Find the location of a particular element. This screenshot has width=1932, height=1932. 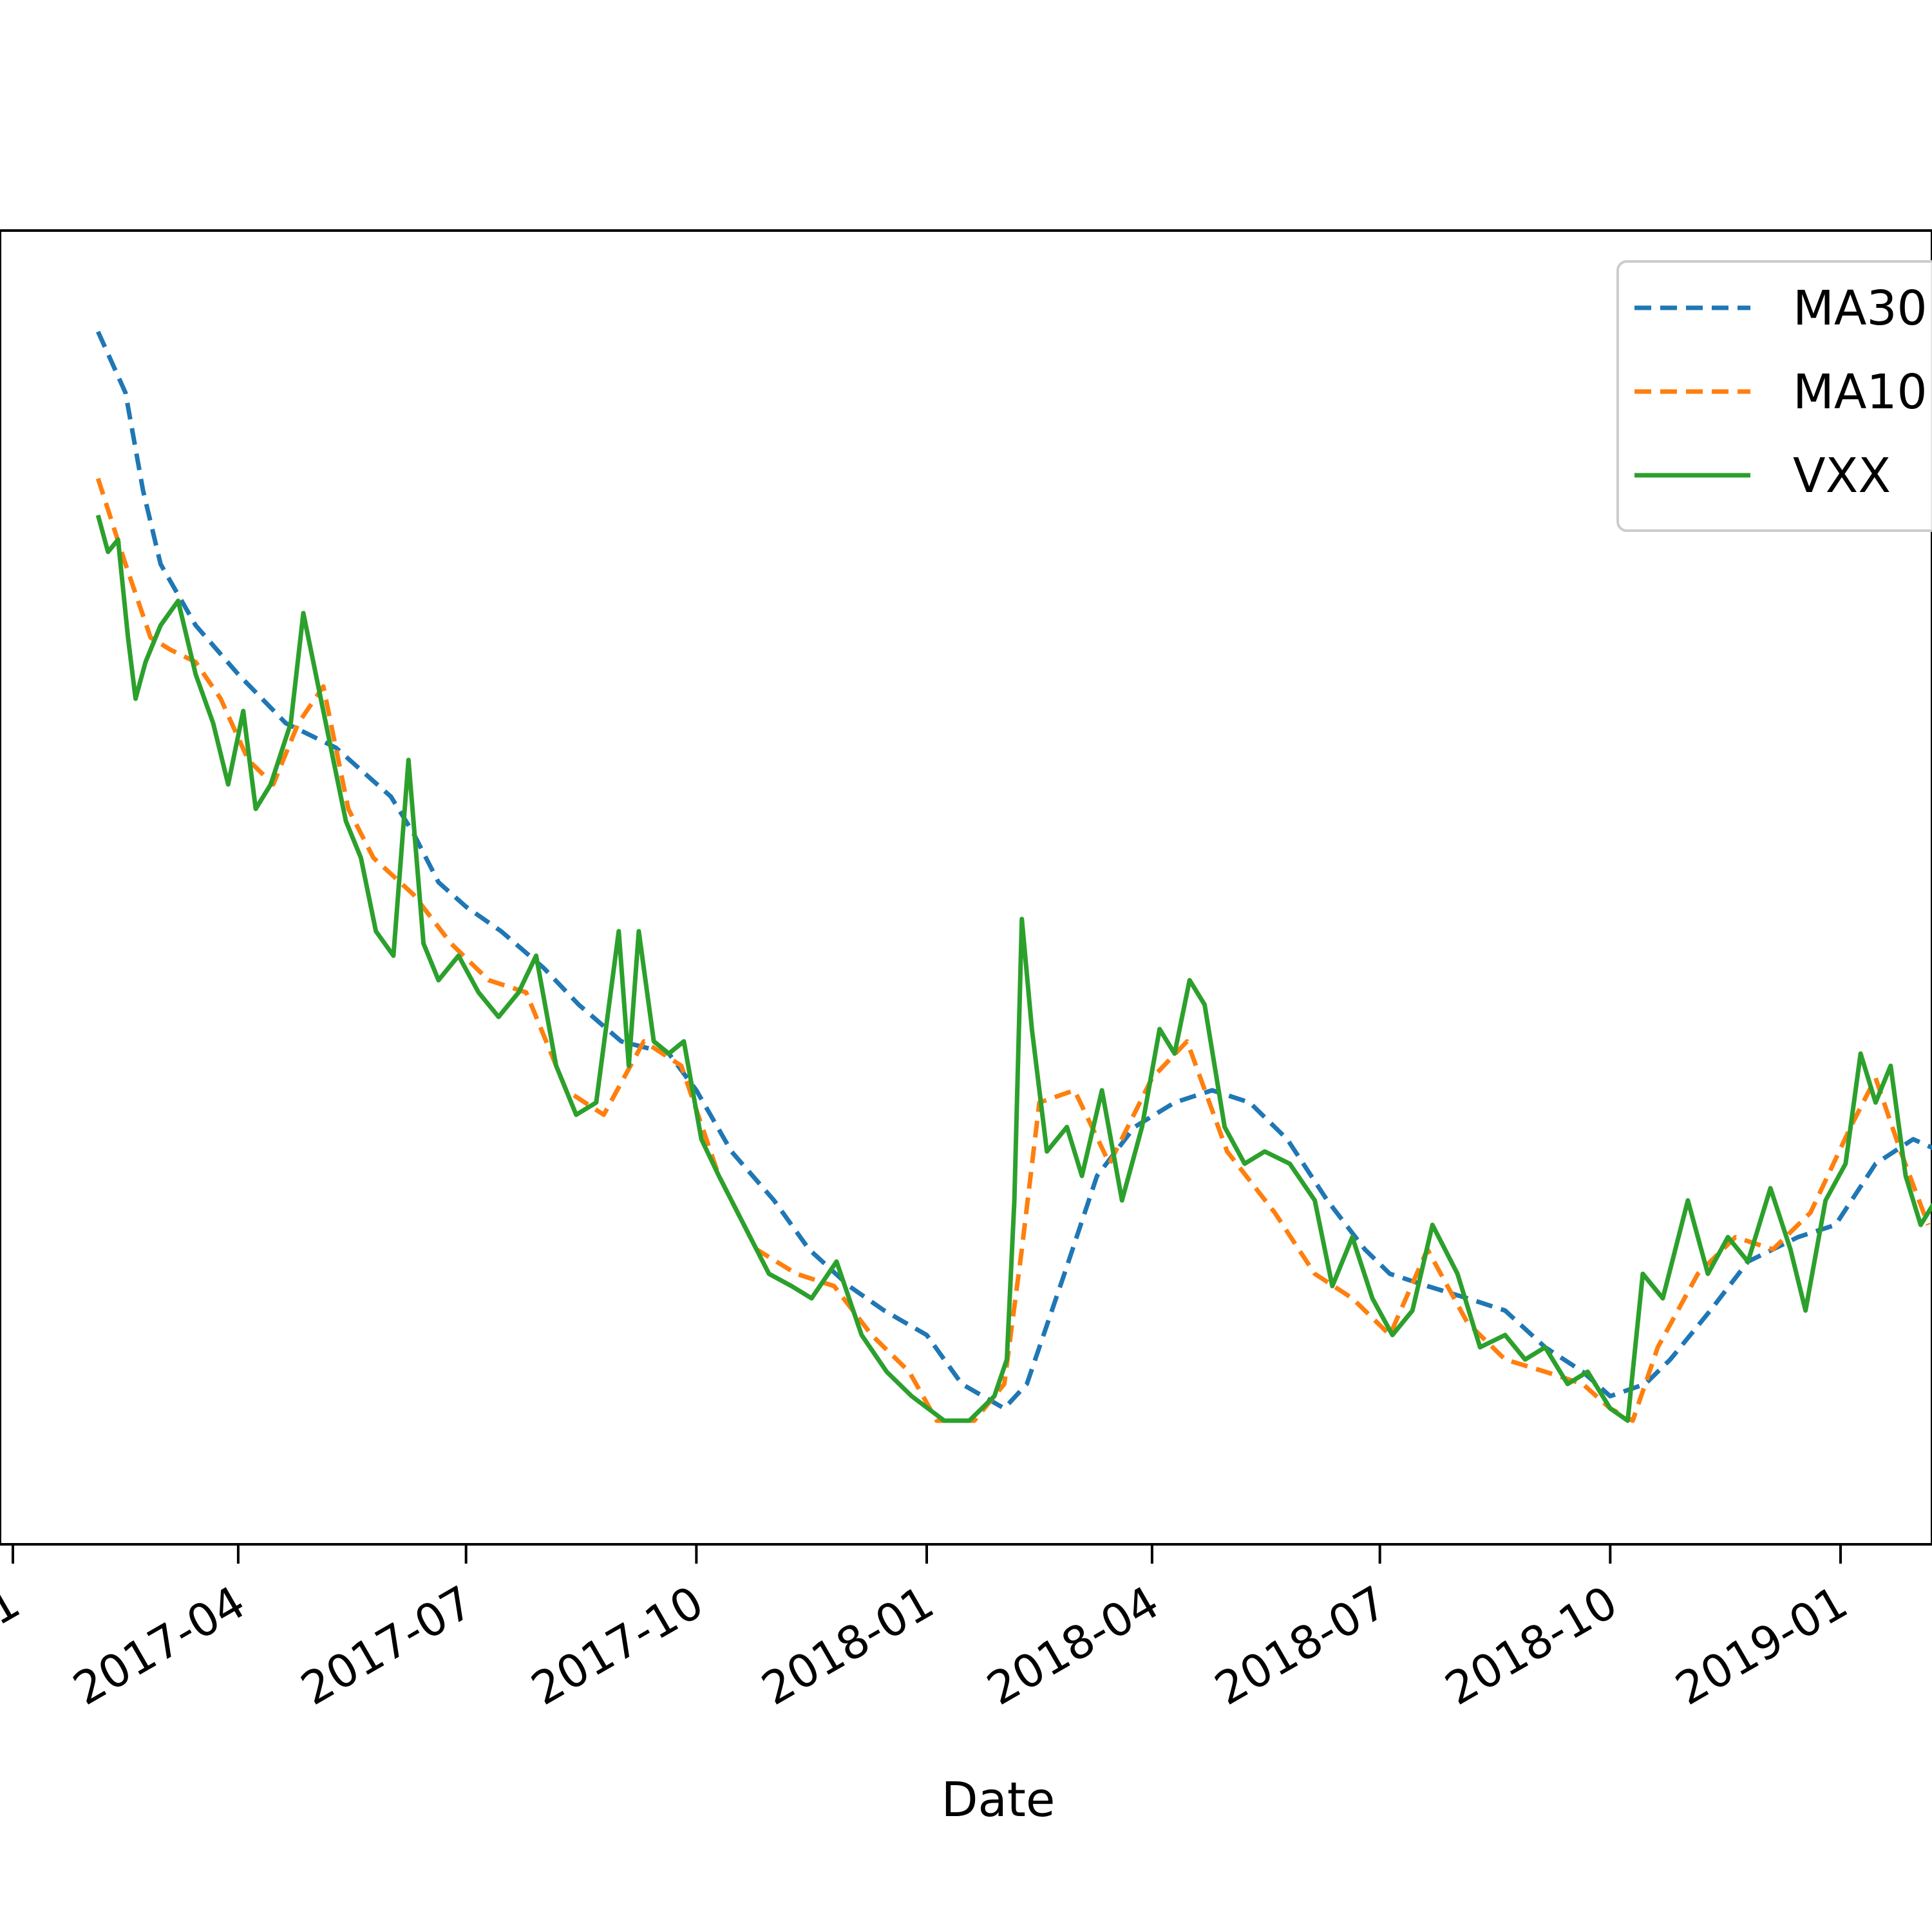

x-axis-label: Date is located at coordinates (999, 1800).